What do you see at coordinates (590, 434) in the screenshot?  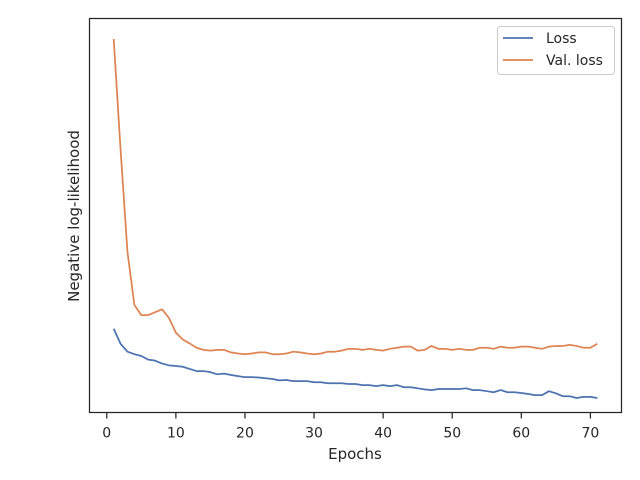 I see `x-tick-label: 70` at bounding box center [590, 434].